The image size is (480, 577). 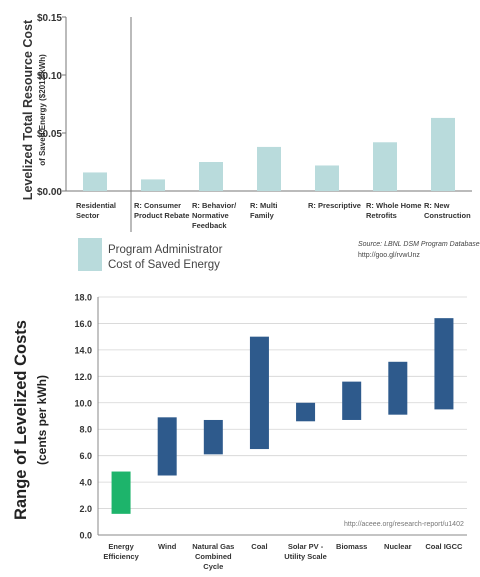 I want to click on bottom-y-tick-label: 8.0, so click(x=85, y=430).